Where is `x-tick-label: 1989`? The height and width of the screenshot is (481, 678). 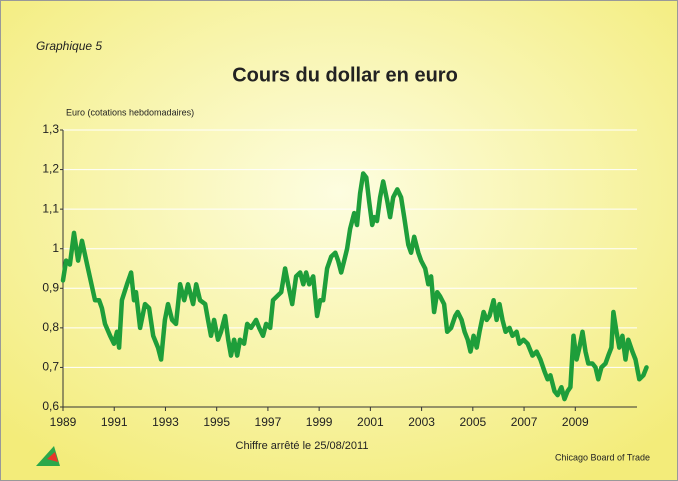
x-tick-label: 1989 is located at coordinates (63, 422).